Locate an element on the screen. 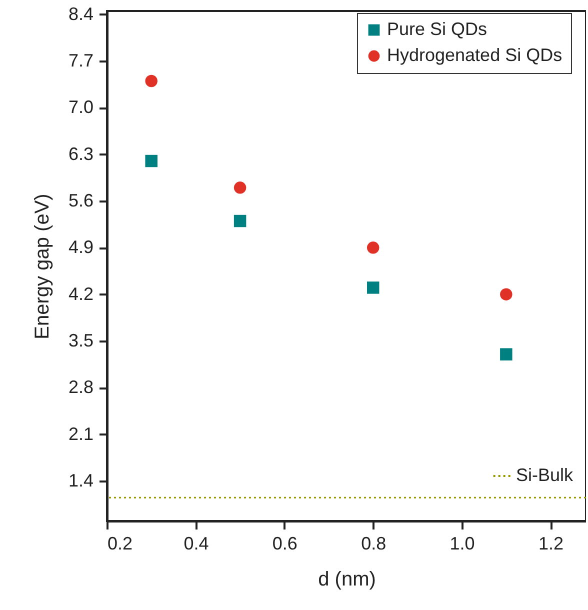 Image resolution: width=588 pixels, height=610 pixels. legend-label: Hydrogenated Si QDs is located at coordinates (474, 55).